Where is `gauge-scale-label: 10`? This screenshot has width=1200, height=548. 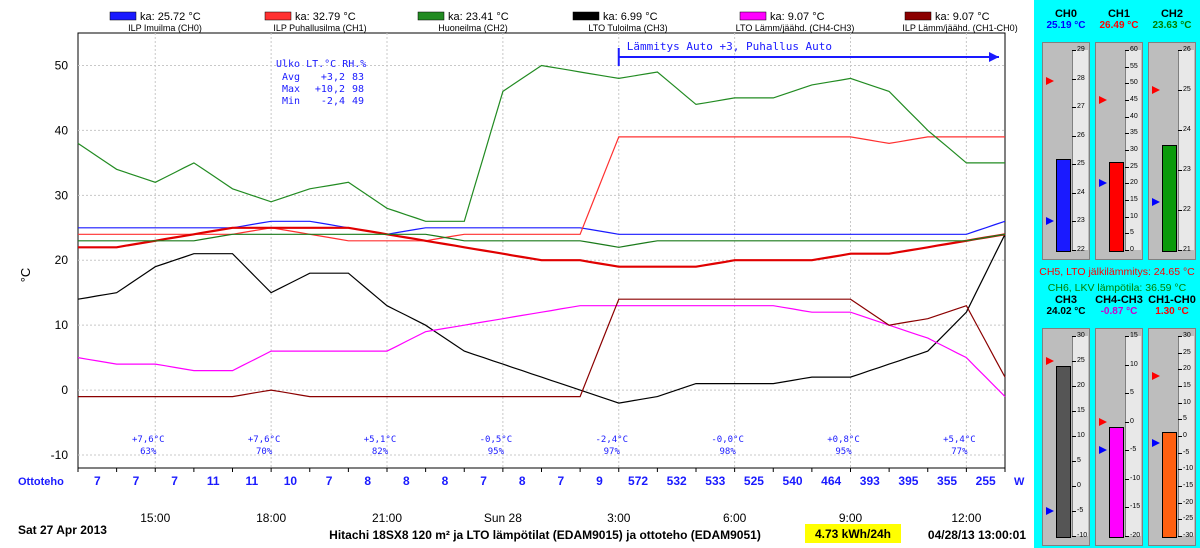
gauge-scale-label: 10 is located at coordinates (1134, 364).